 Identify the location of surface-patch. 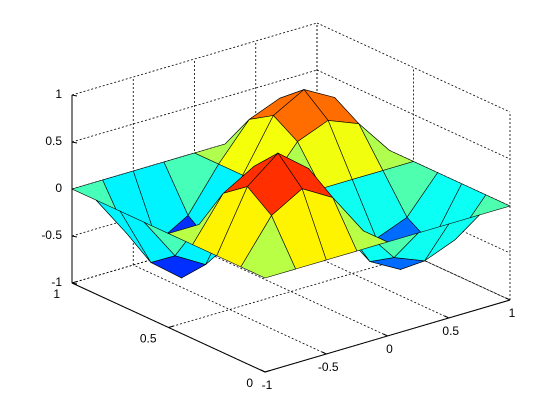
(268, 246).